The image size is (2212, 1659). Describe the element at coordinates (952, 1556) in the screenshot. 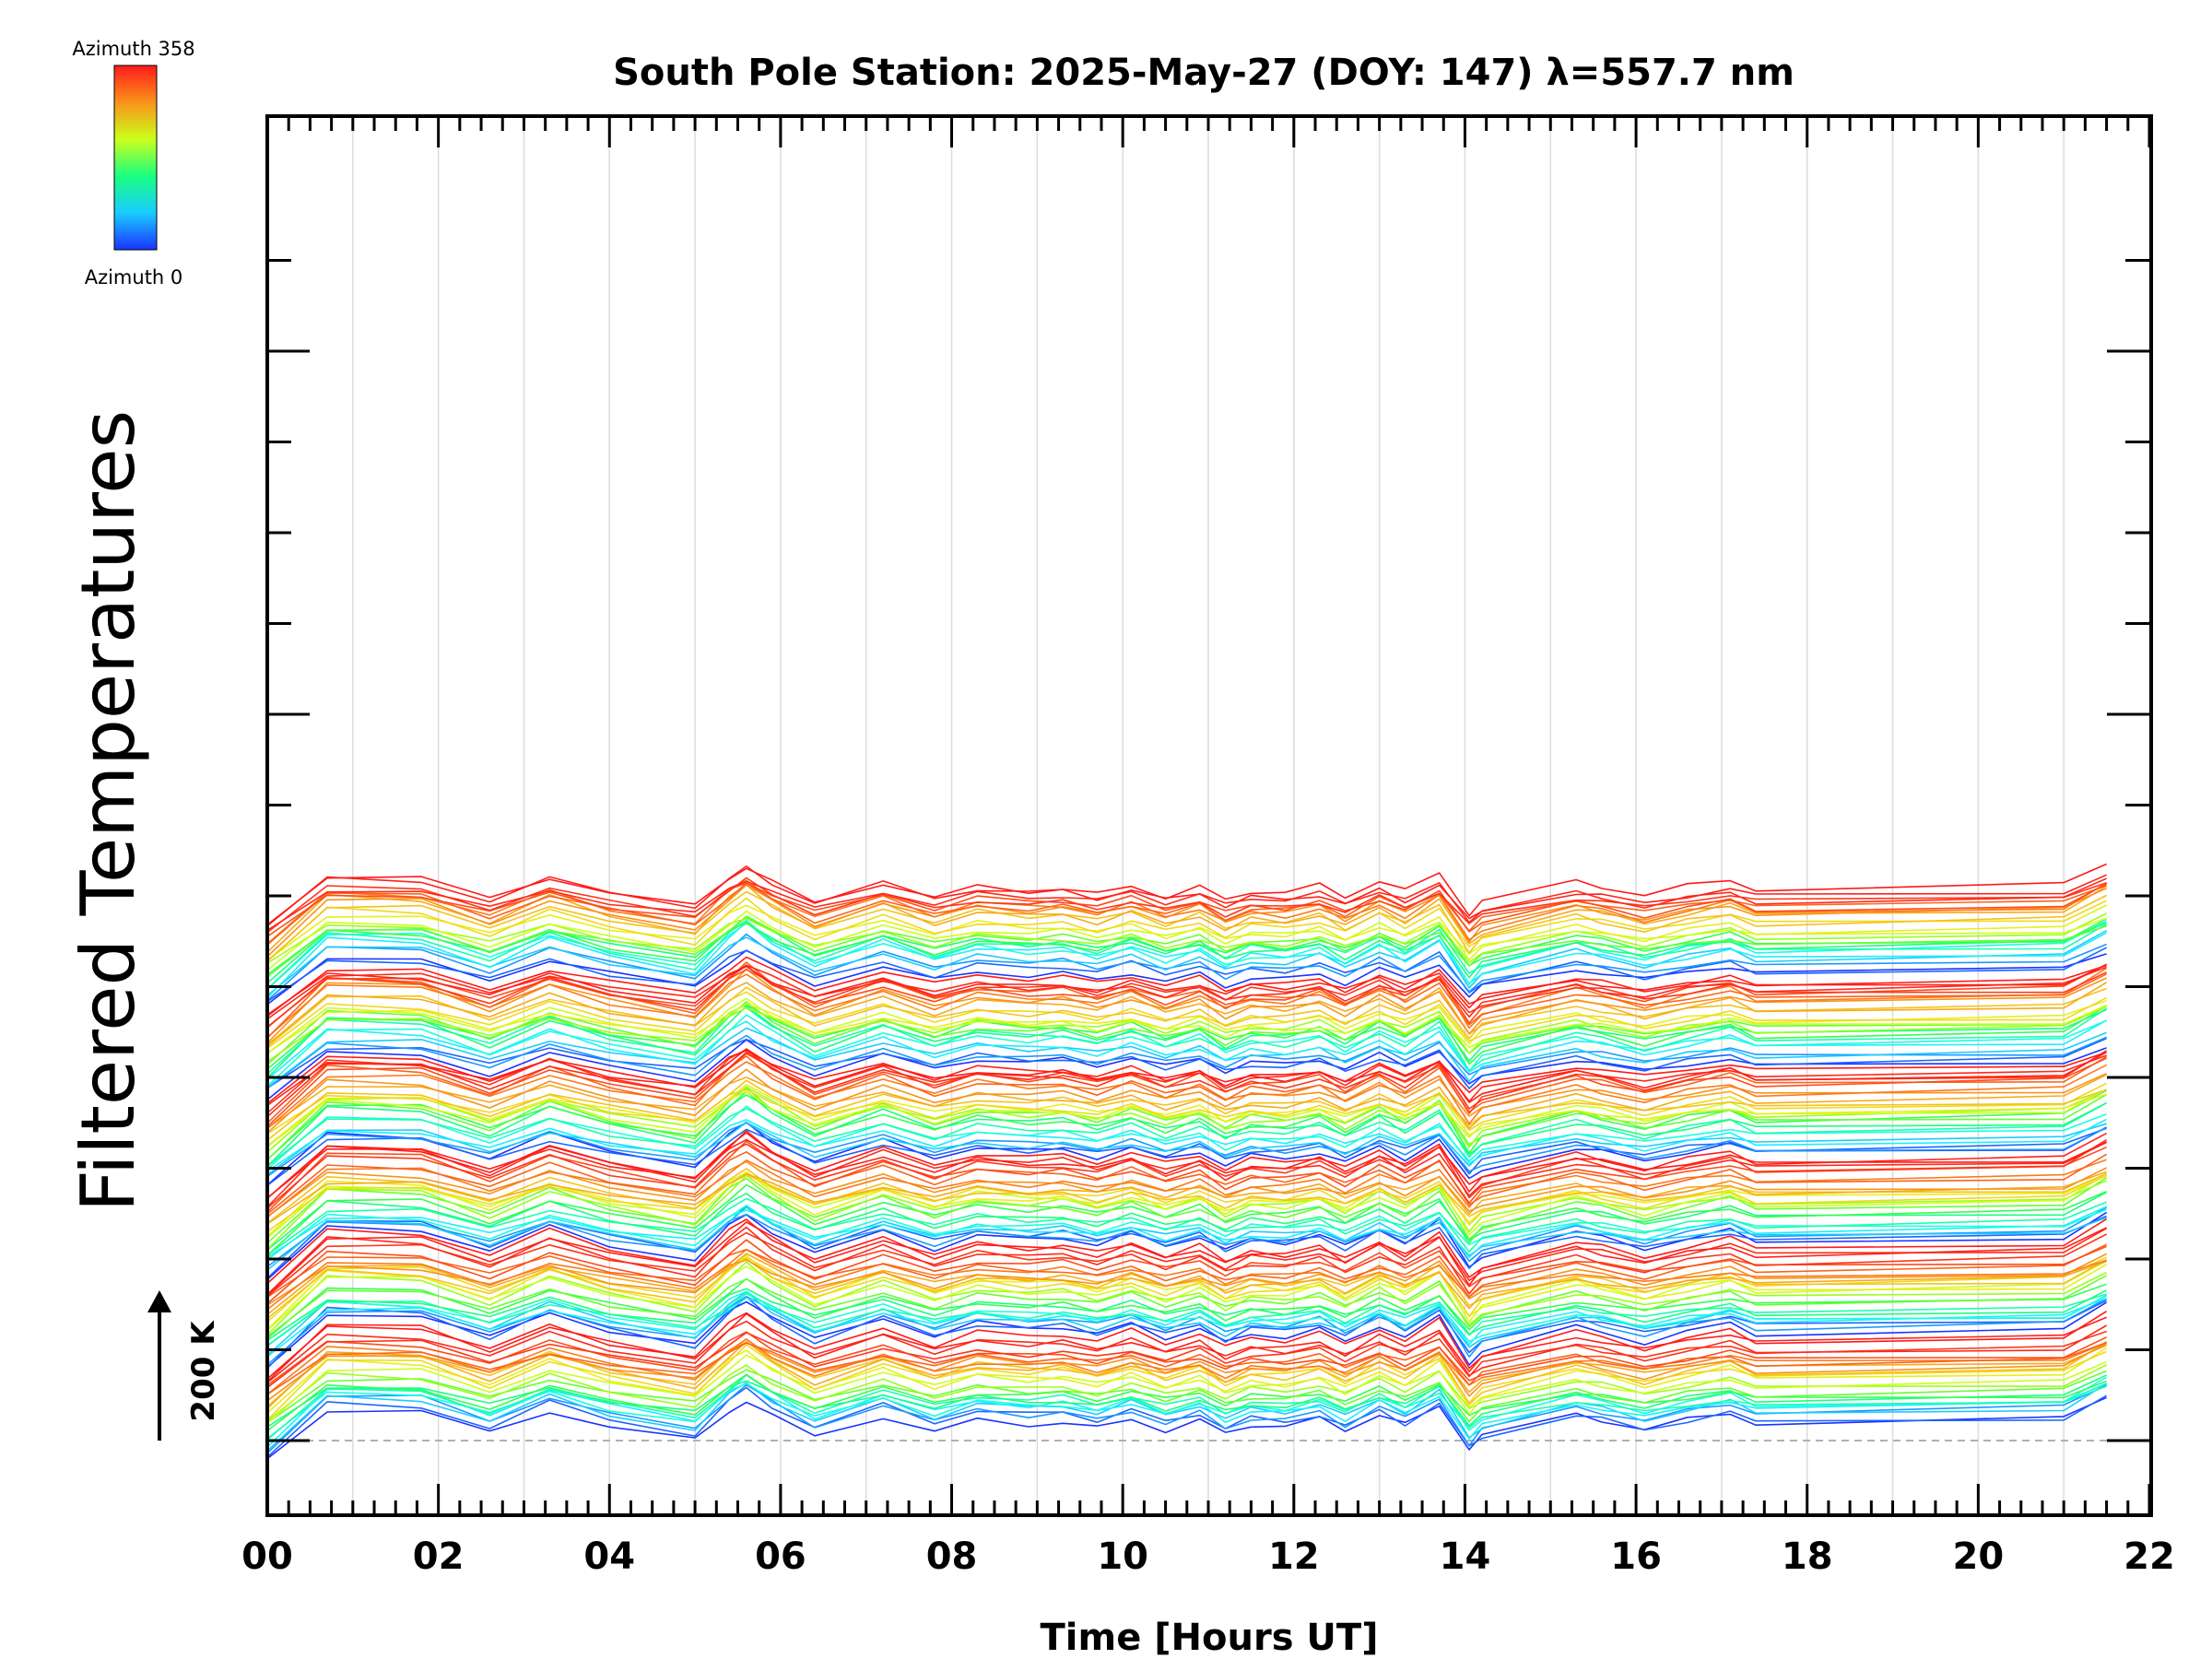

I see `x-tick-label: 08` at that location.